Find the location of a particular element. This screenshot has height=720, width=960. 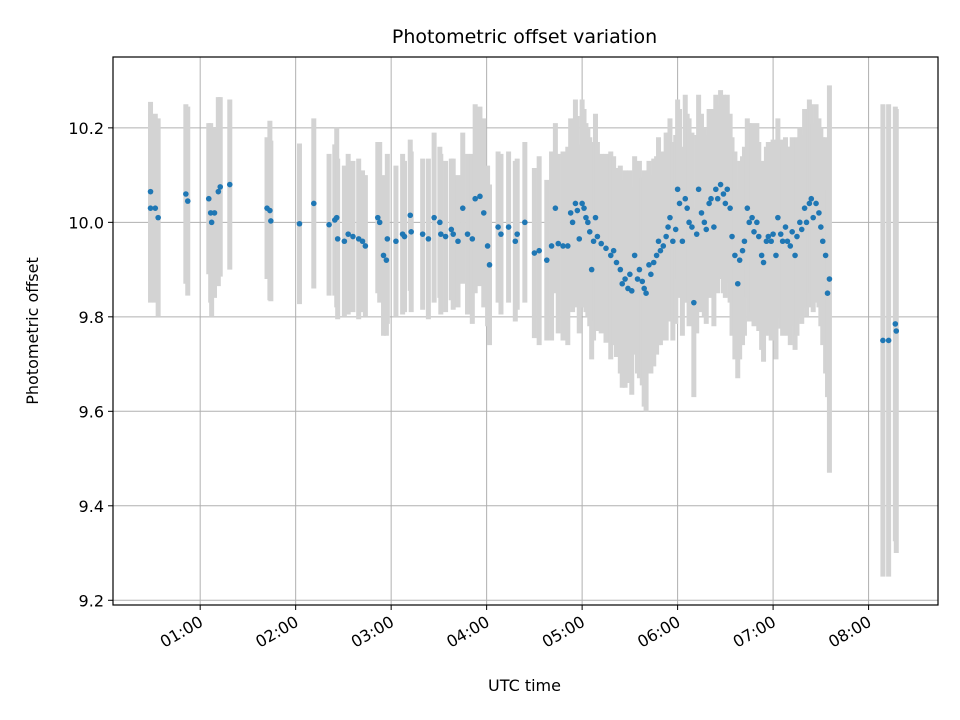

y-tick-label: 9.2 is located at coordinates (91, 600).